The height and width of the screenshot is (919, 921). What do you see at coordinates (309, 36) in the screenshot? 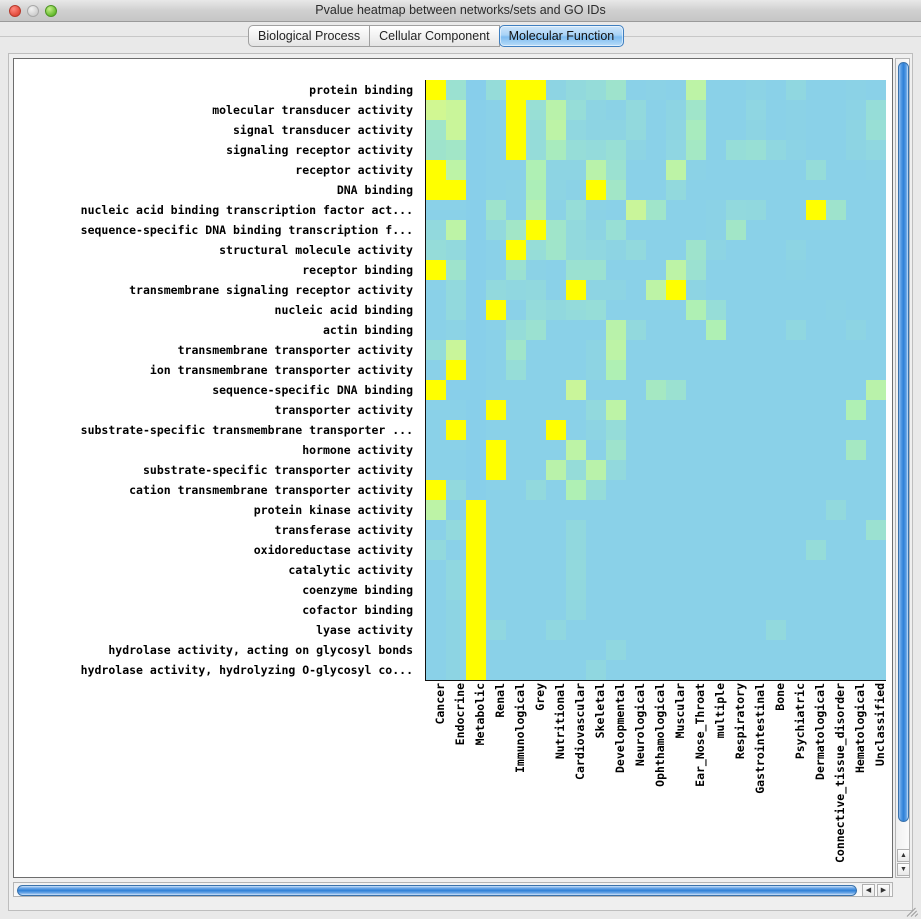
I see `tab-biological-process: Biological Process` at bounding box center [309, 36].